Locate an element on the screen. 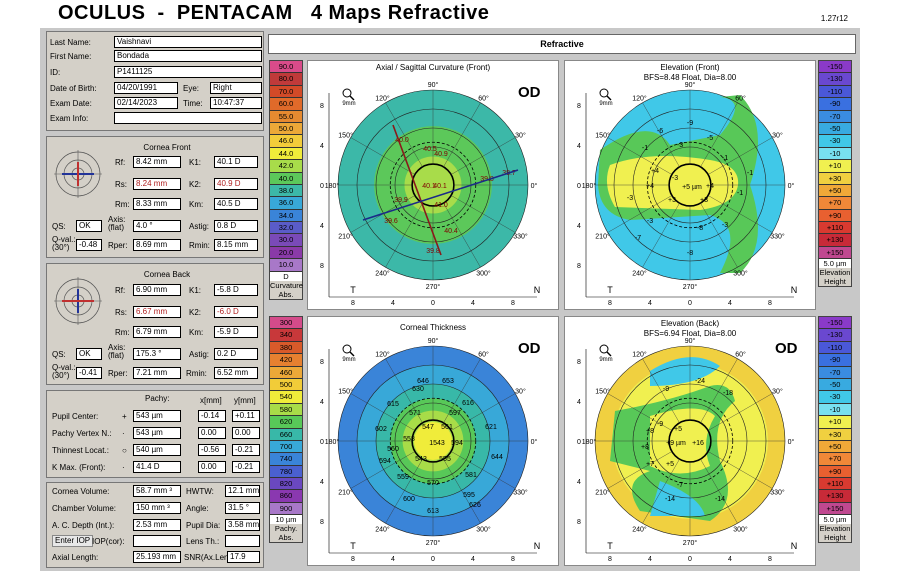  eye-field: Right is located at coordinates (236, 88).